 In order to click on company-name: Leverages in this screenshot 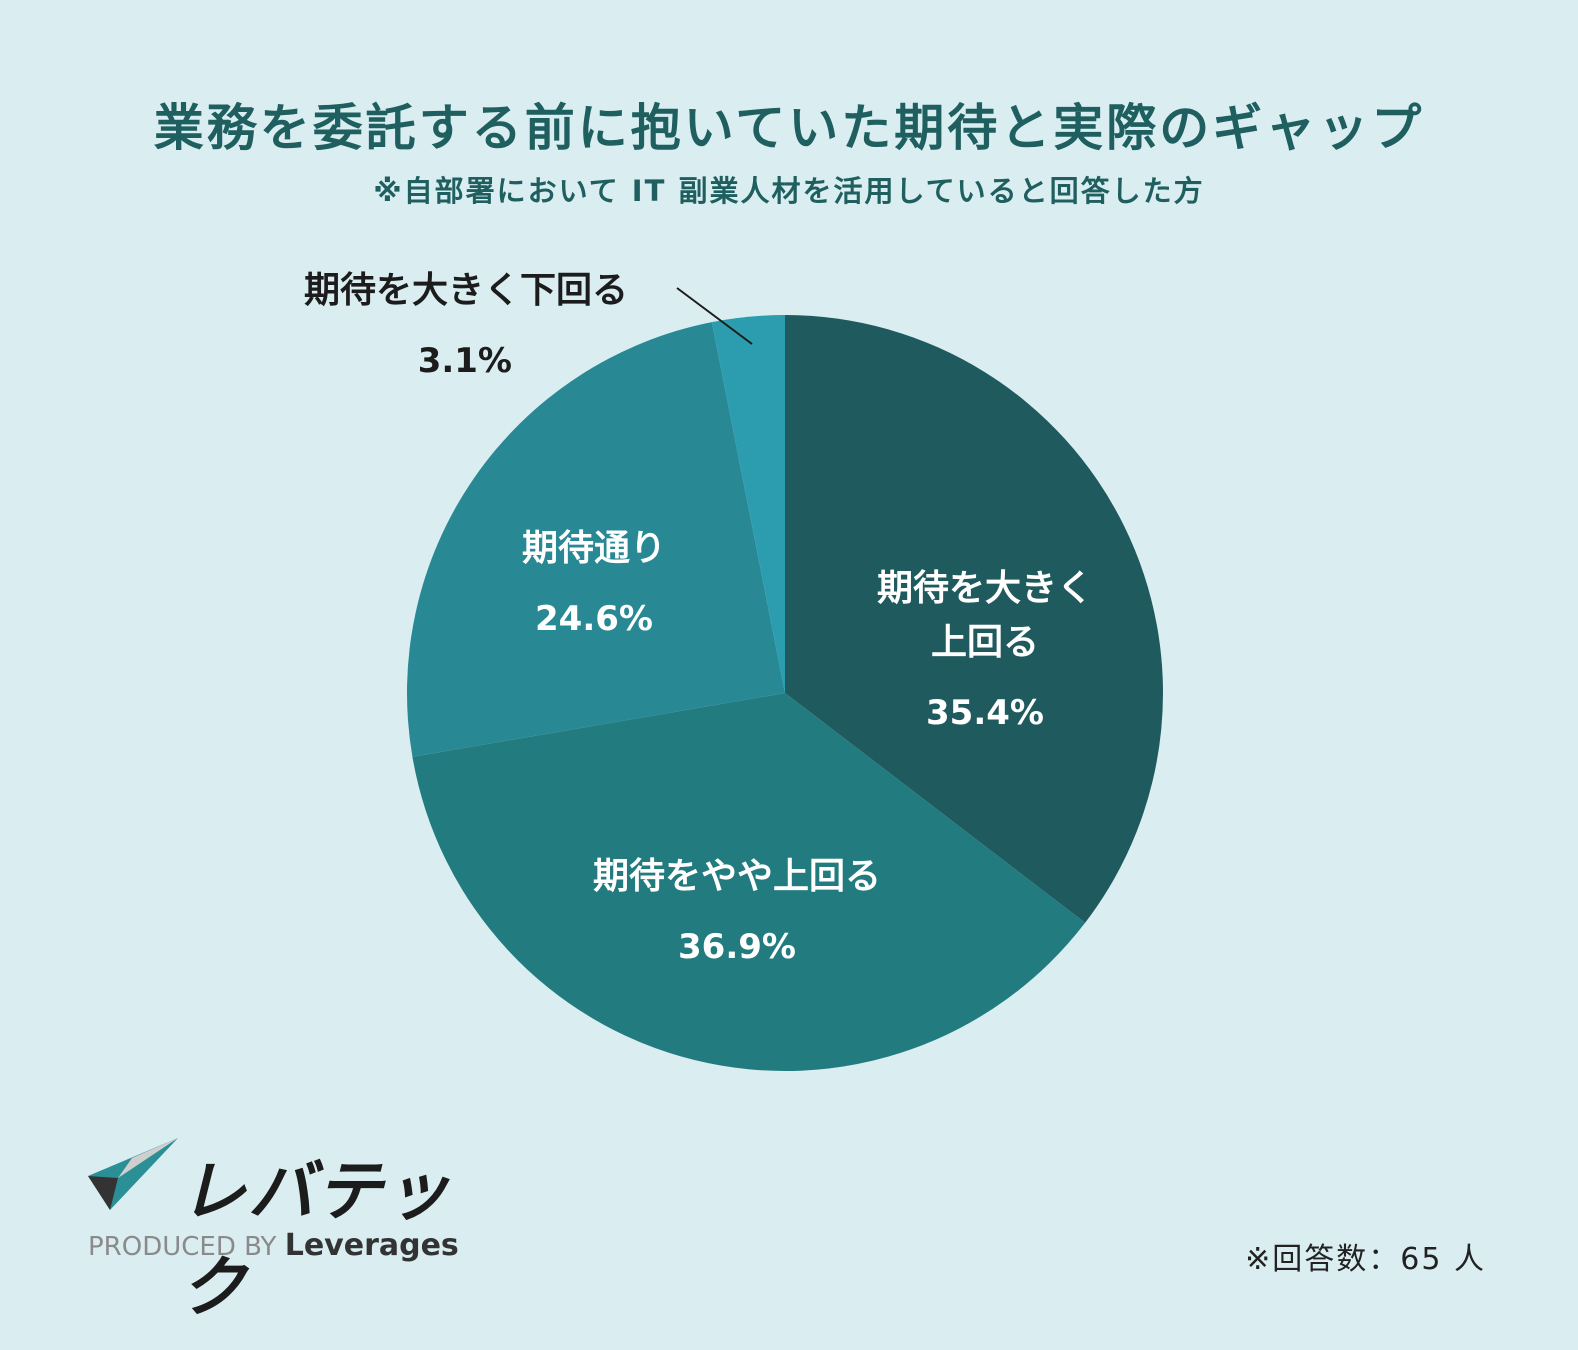, I will do `click(371, 1245)`.